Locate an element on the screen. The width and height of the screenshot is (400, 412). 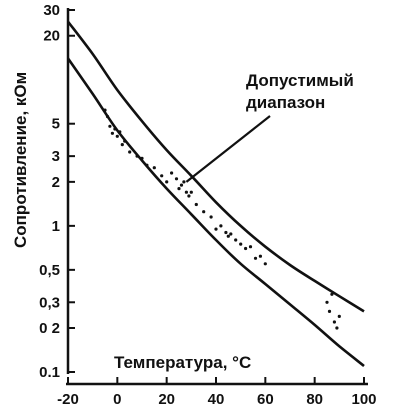
x-tick-label: 100 is located at coordinates (363, 399).